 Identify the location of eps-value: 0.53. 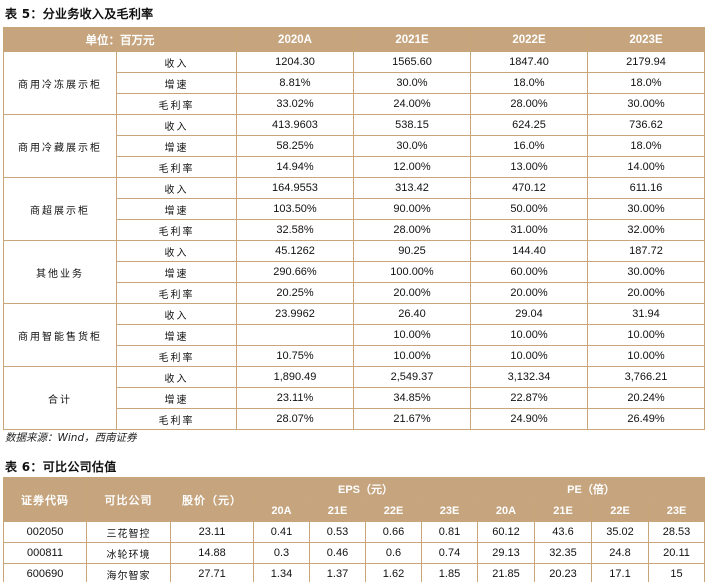
(337, 532).